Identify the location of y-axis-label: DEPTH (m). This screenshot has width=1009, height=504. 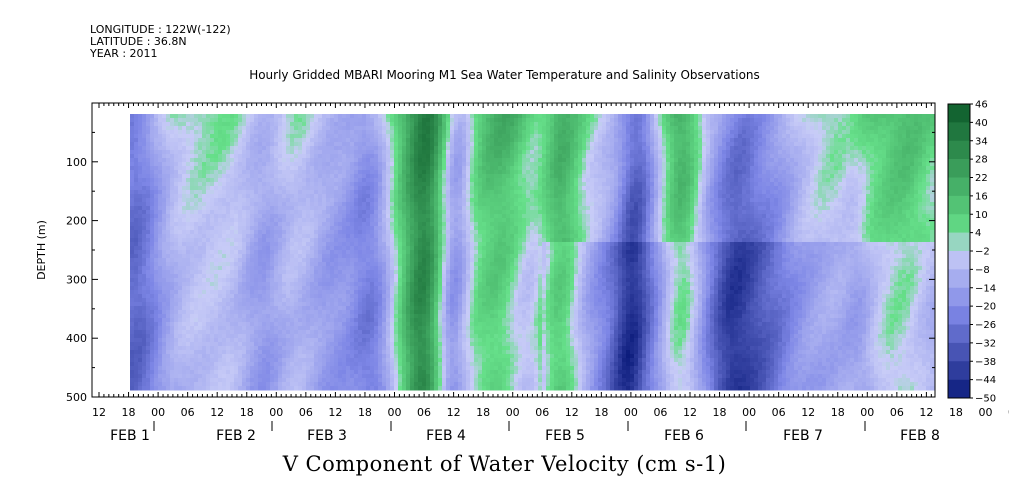
(41, 250).